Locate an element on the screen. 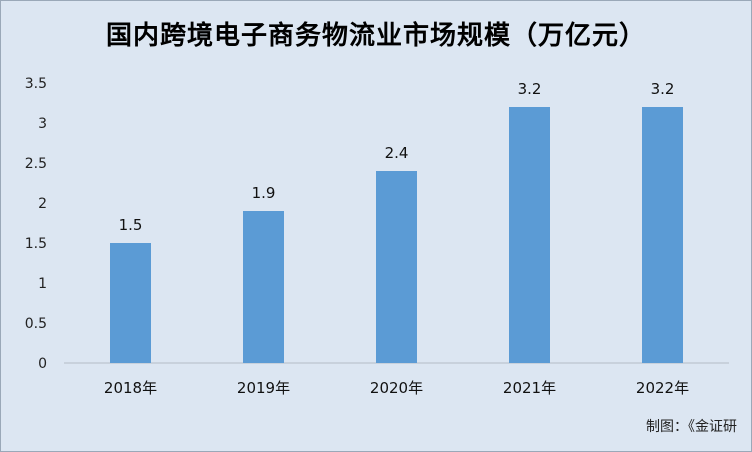 This screenshot has height=452, width=752. y-tick-label: 2 is located at coordinates (42, 204).